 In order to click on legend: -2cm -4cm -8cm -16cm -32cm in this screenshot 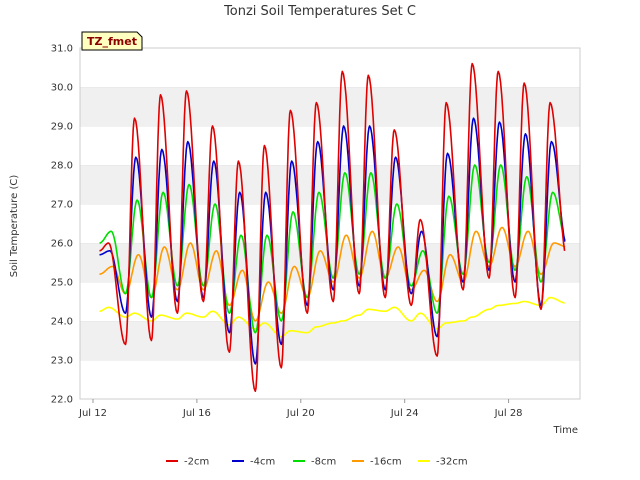, I will do `click(317, 462)`.